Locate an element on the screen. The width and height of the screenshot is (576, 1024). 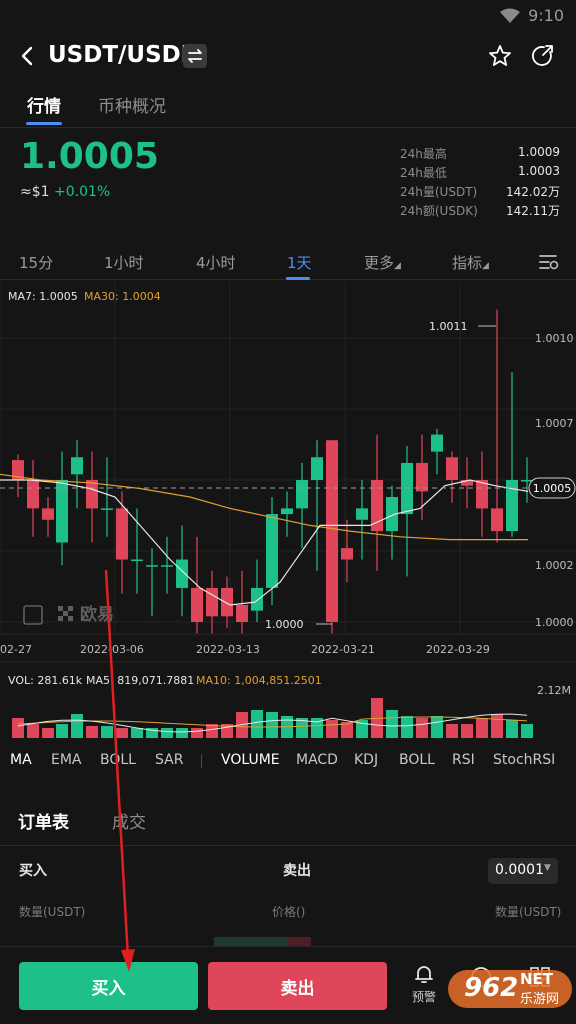
bell-icon is located at coordinates (424, 974).